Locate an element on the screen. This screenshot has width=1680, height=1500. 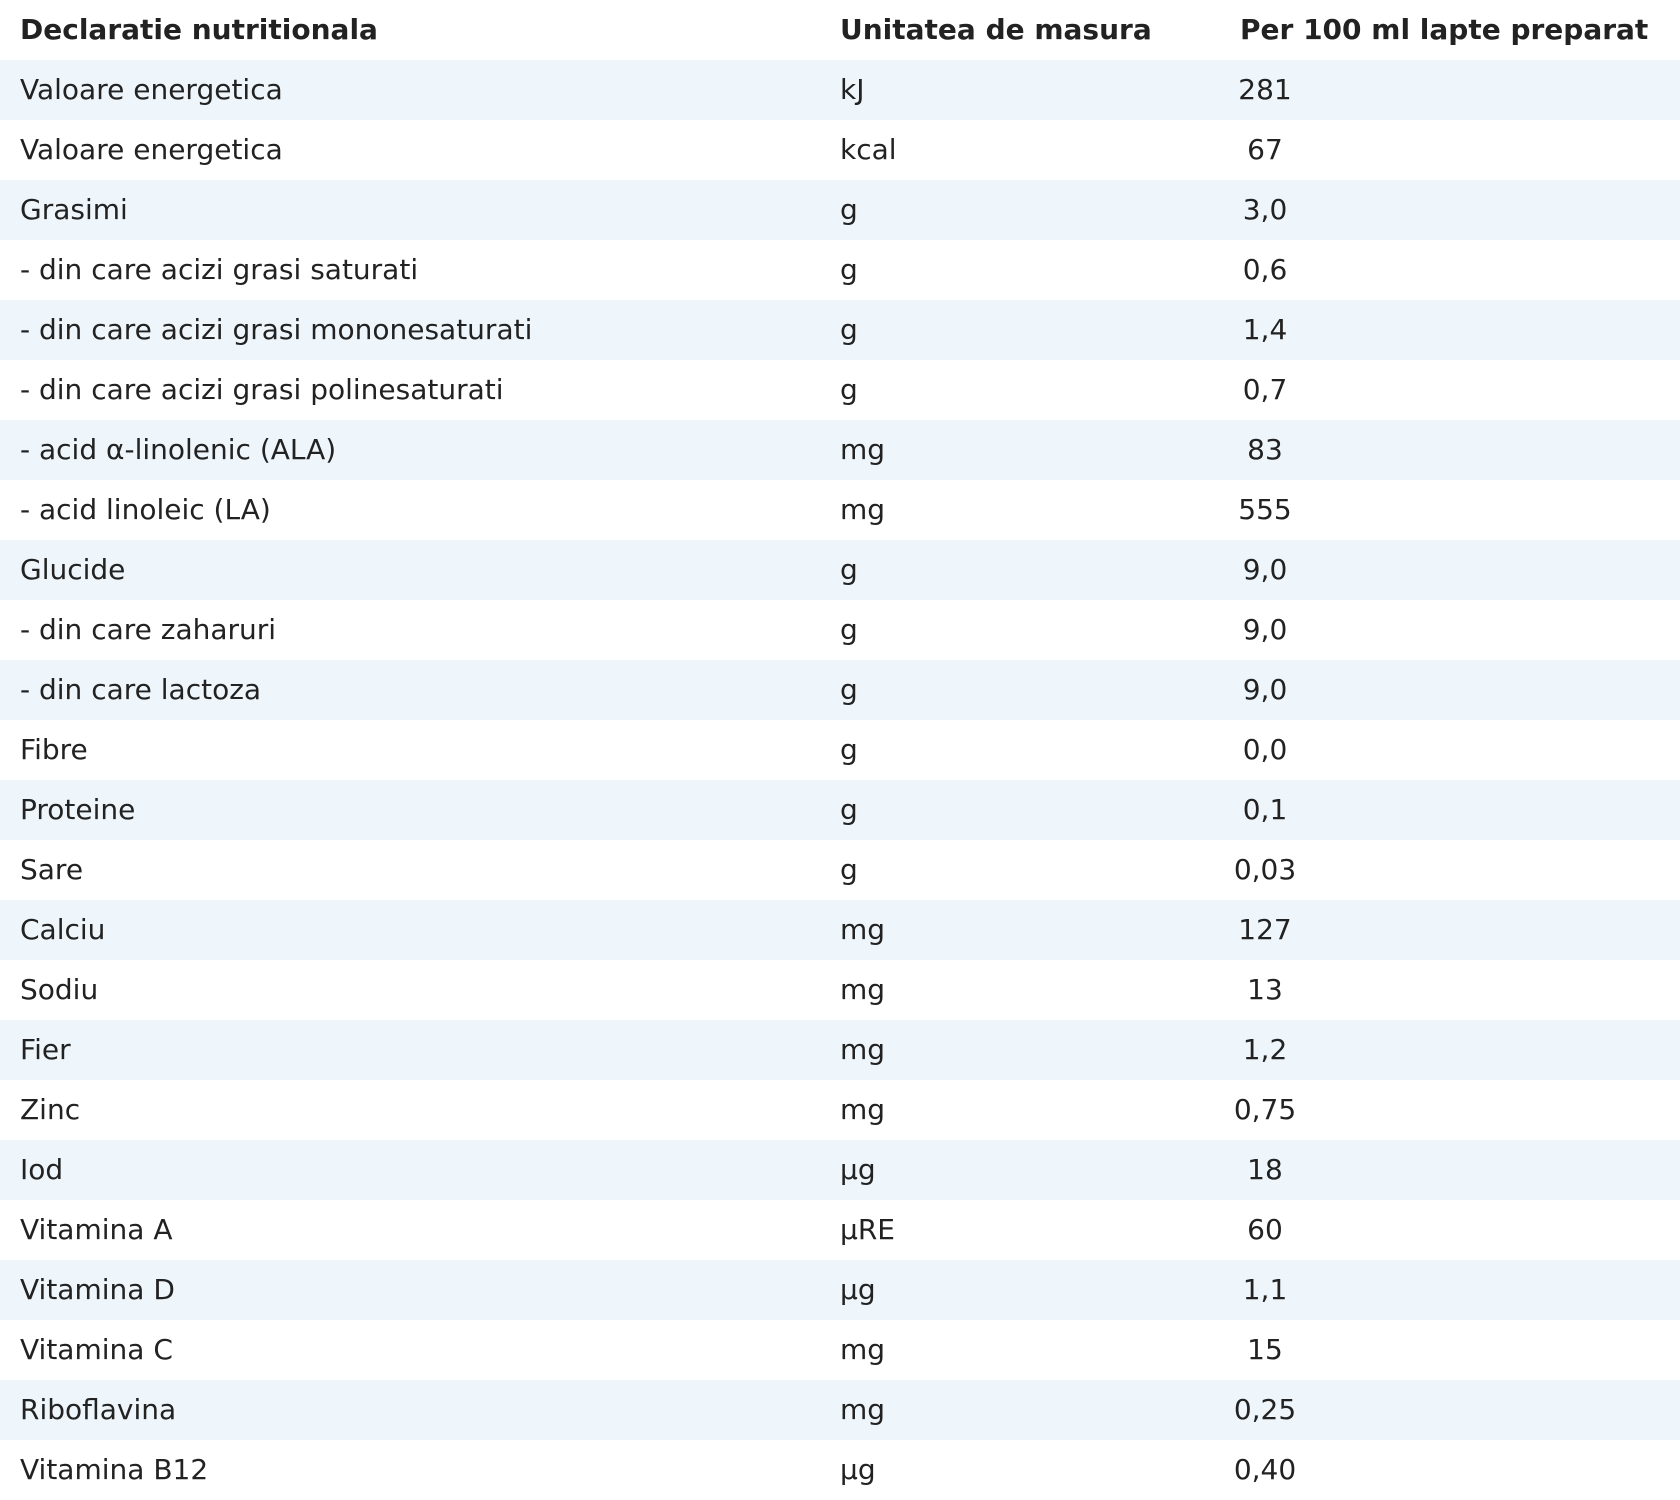
row-name: Riboflavina is located at coordinates (98, 1409).